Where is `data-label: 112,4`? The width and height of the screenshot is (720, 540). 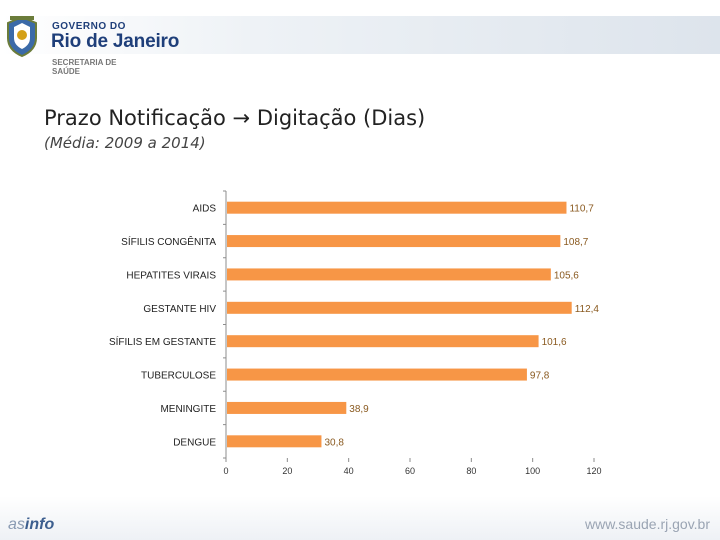 data-label: 112,4 is located at coordinates (587, 309).